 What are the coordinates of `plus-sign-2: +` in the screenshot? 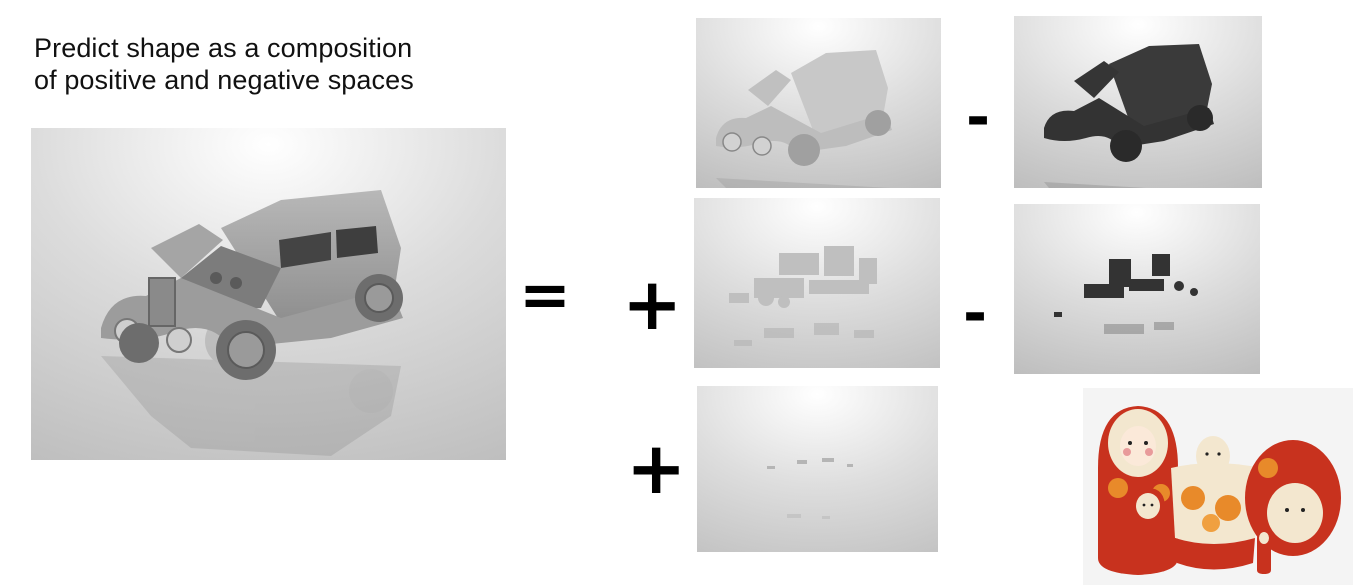 It's located at (656, 468).